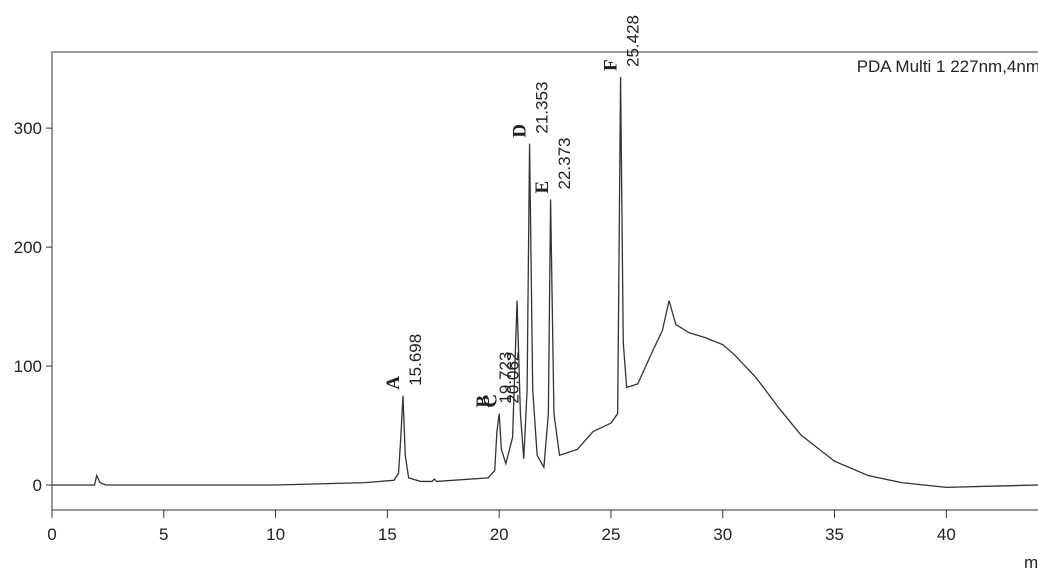 Image resolution: width=1038 pixels, height=576 pixels. I want to click on y-tick-label: 0, so click(37, 485).